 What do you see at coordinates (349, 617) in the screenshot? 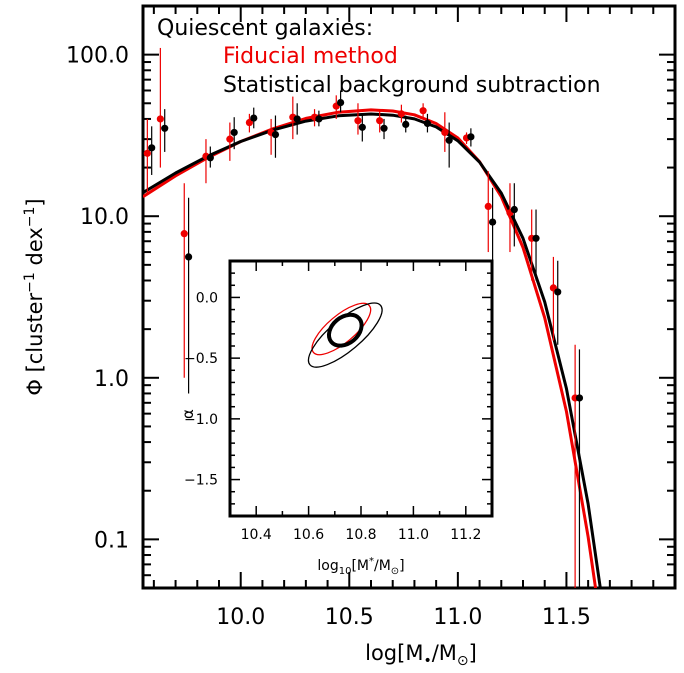
I see `x-tick-label: 10.5` at bounding box center [349, 617].